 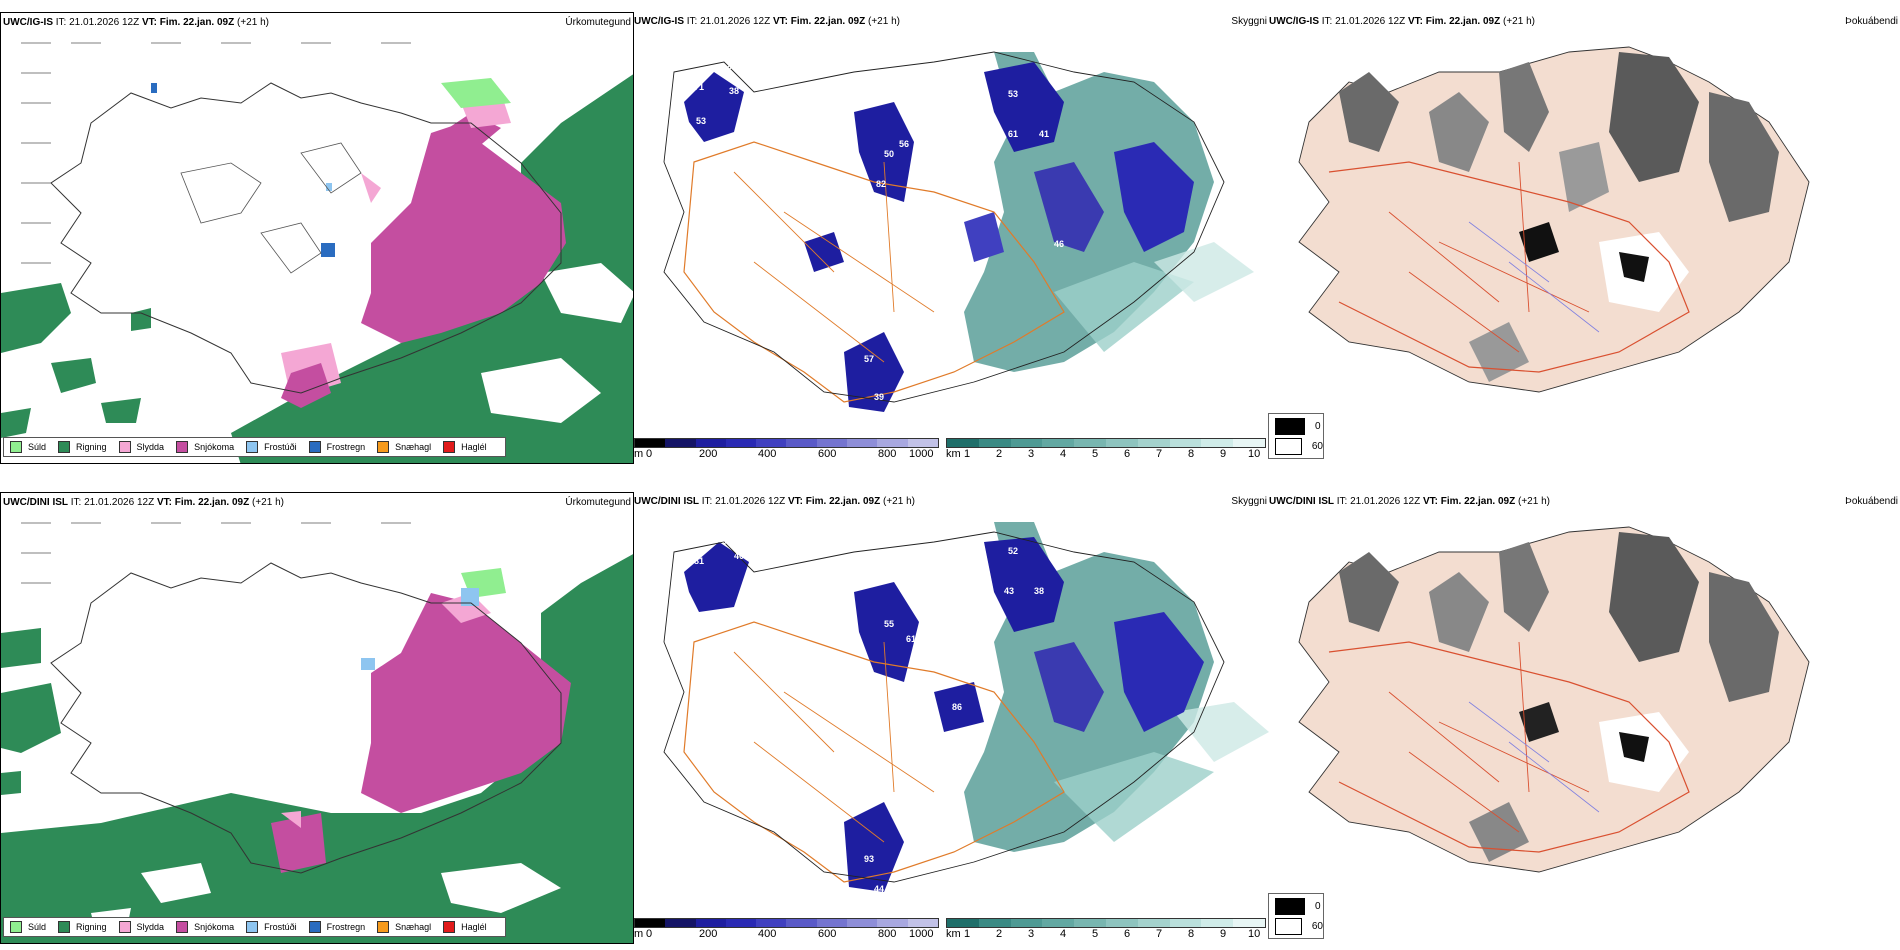 I want to click on tick-label: 6, so click(x=1127, y=934).